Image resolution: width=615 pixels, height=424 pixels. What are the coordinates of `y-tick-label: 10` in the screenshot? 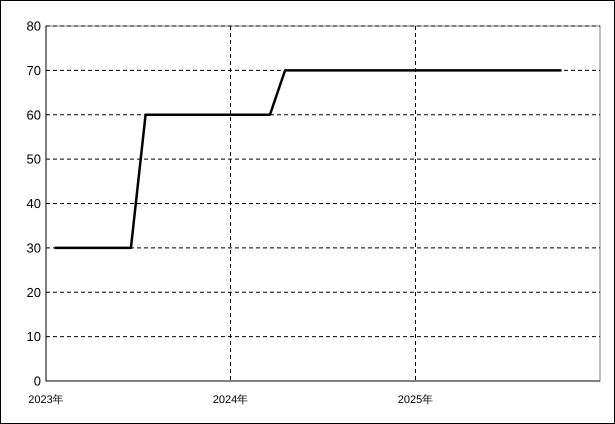 It's located at (33, 336).